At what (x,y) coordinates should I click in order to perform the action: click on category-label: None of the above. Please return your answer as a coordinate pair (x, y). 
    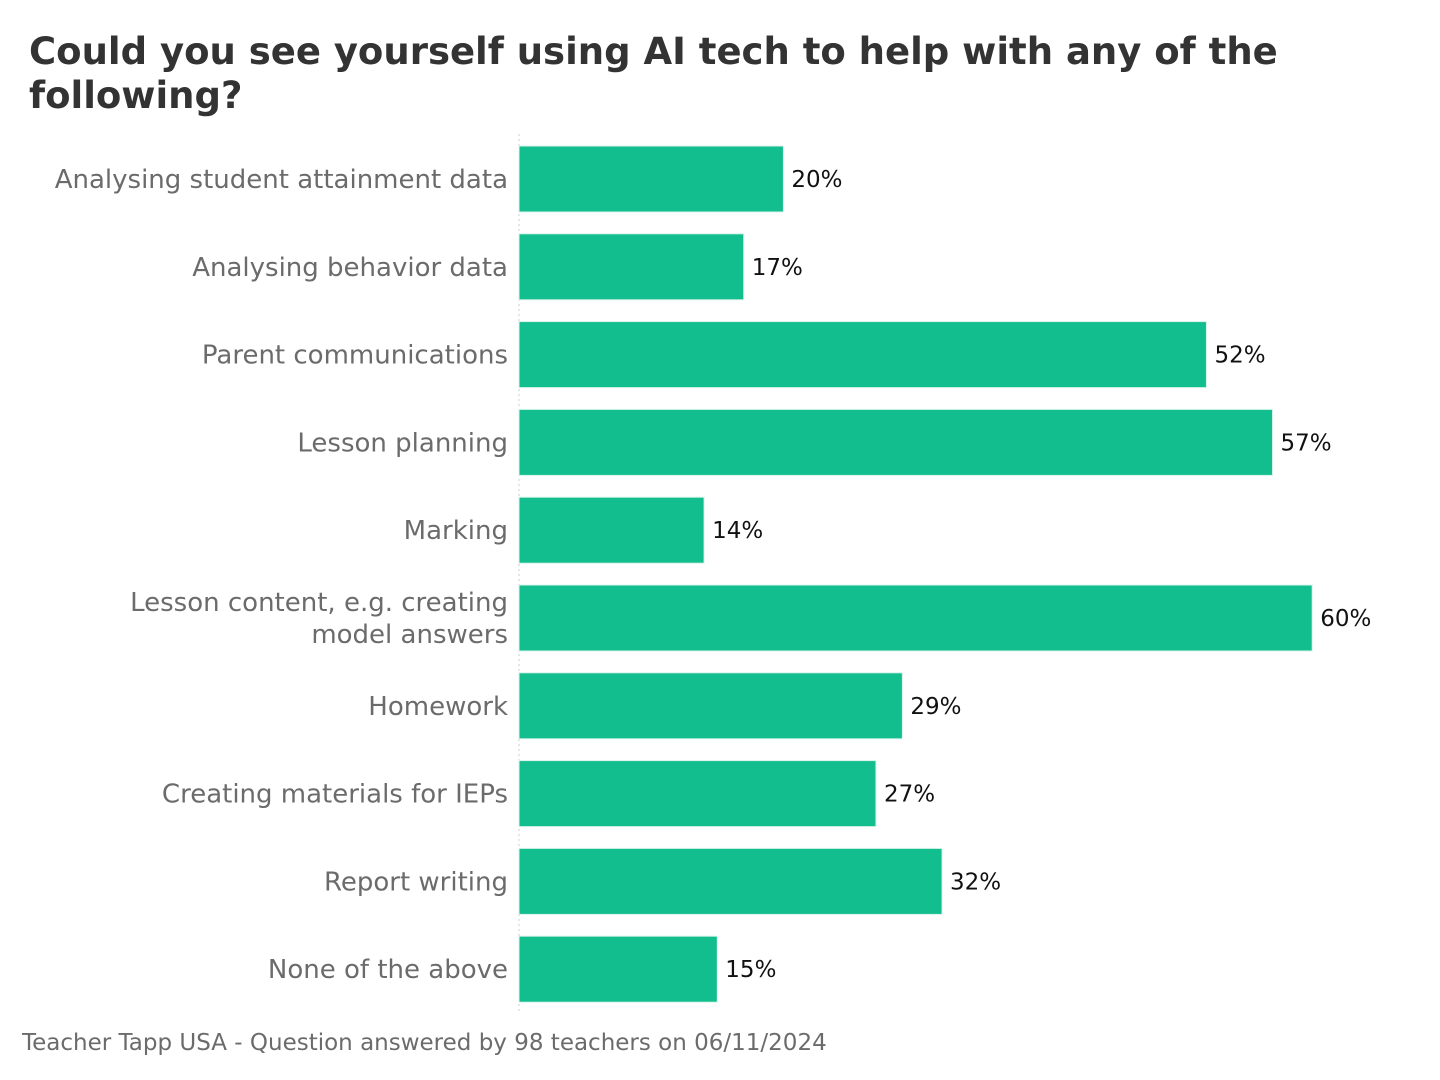
    Looking at the image, I should click on (388, 970).